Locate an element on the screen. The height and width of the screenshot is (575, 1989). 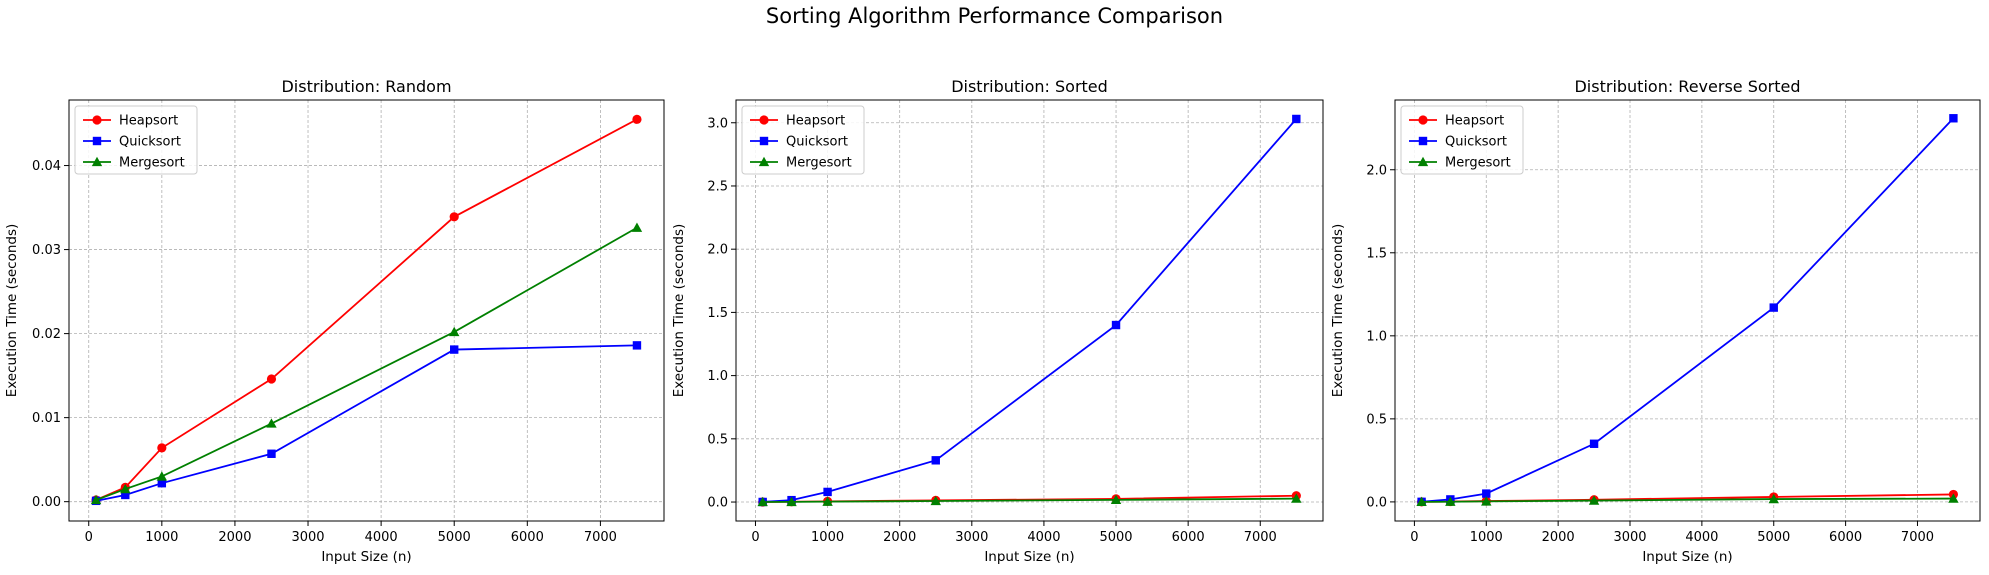
y-tick-label: 3.0 is located at coordinates (717, 123).